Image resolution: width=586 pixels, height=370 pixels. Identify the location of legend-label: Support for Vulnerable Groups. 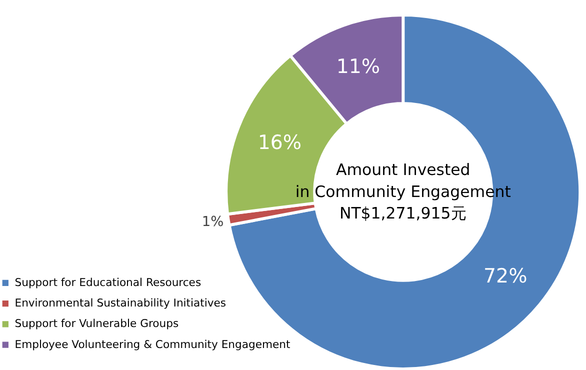
(96, 323).